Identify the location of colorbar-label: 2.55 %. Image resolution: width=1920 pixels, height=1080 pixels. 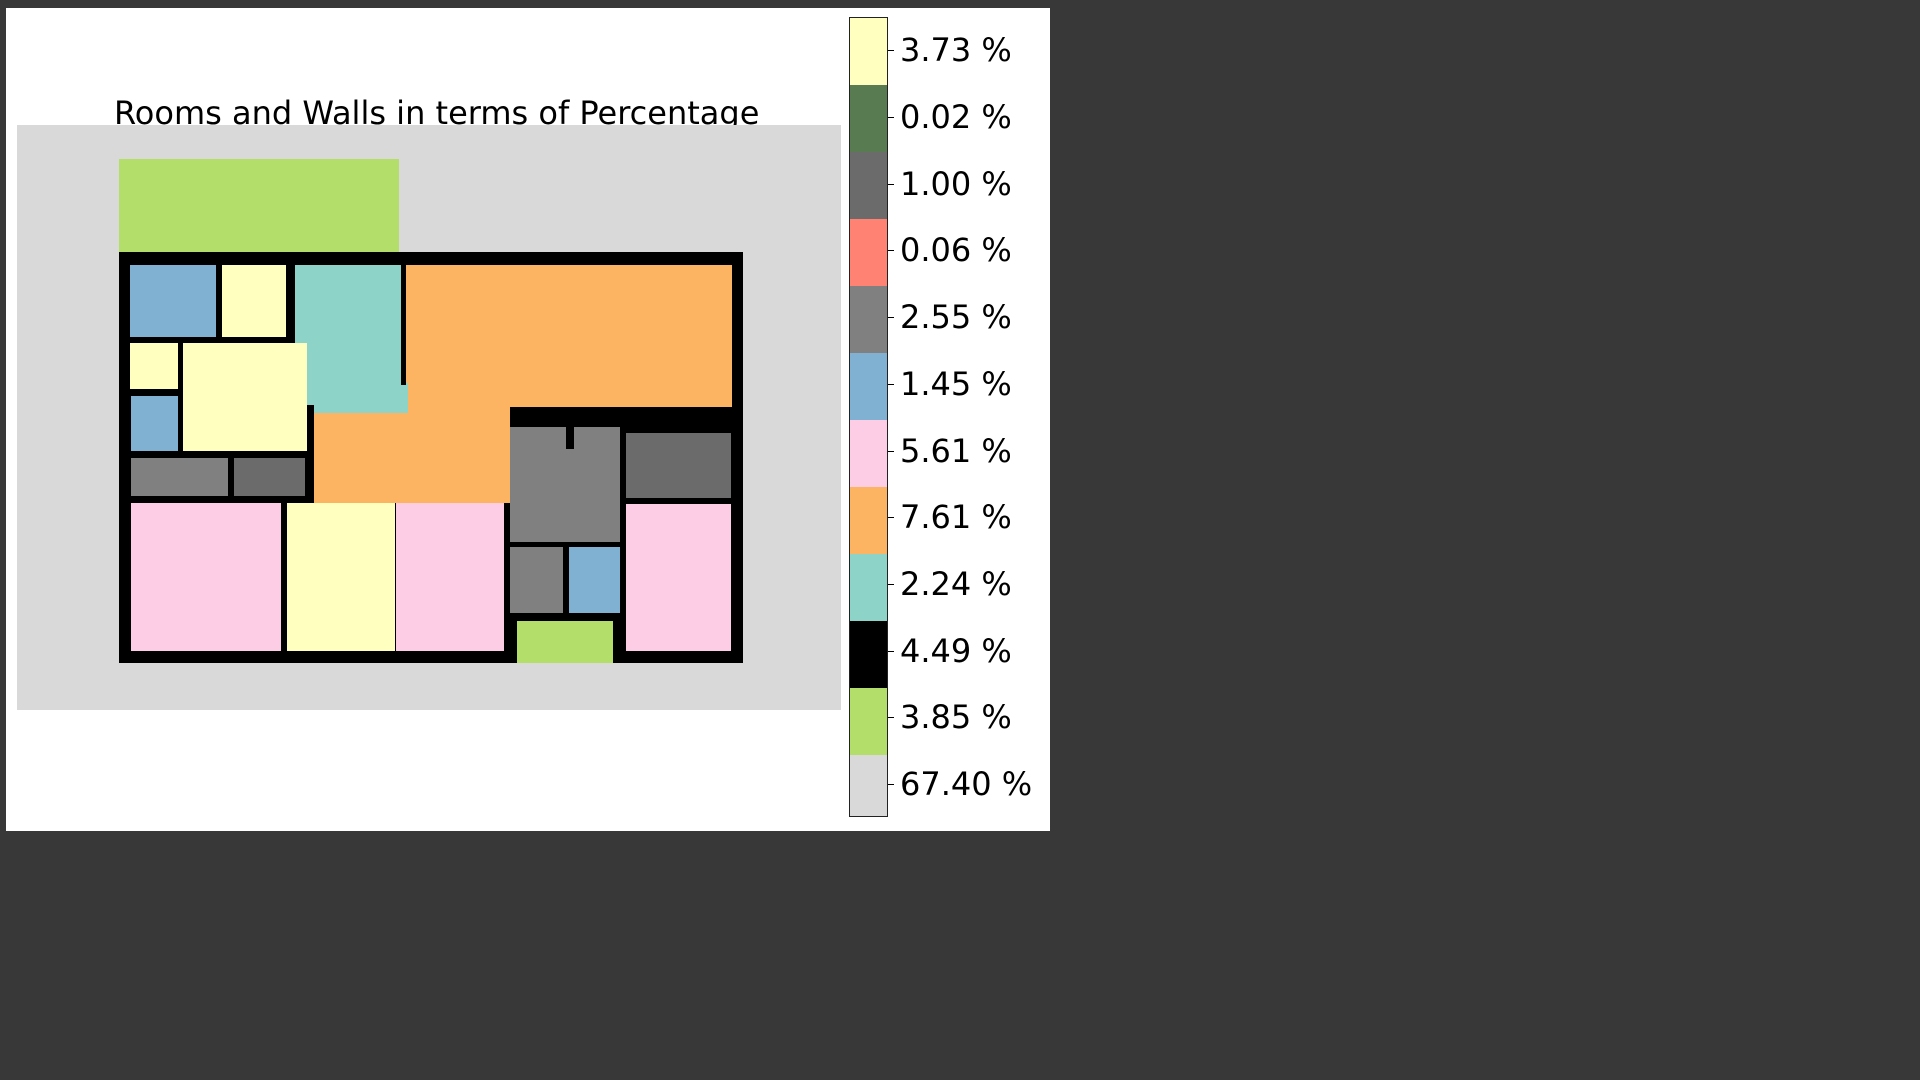
(956, 317).